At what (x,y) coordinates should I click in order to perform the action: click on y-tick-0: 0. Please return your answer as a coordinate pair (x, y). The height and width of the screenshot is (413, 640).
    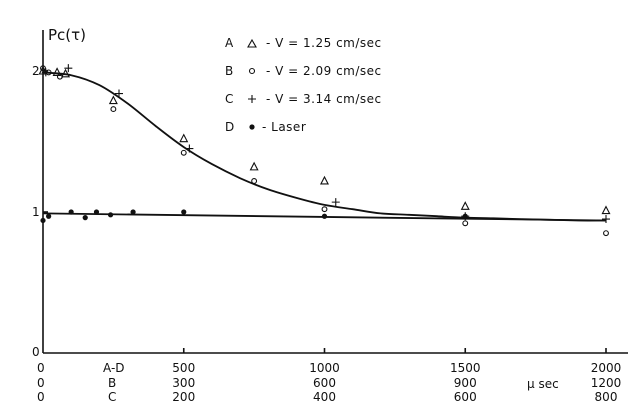
    Looking at the image, I should click on (36, 352).